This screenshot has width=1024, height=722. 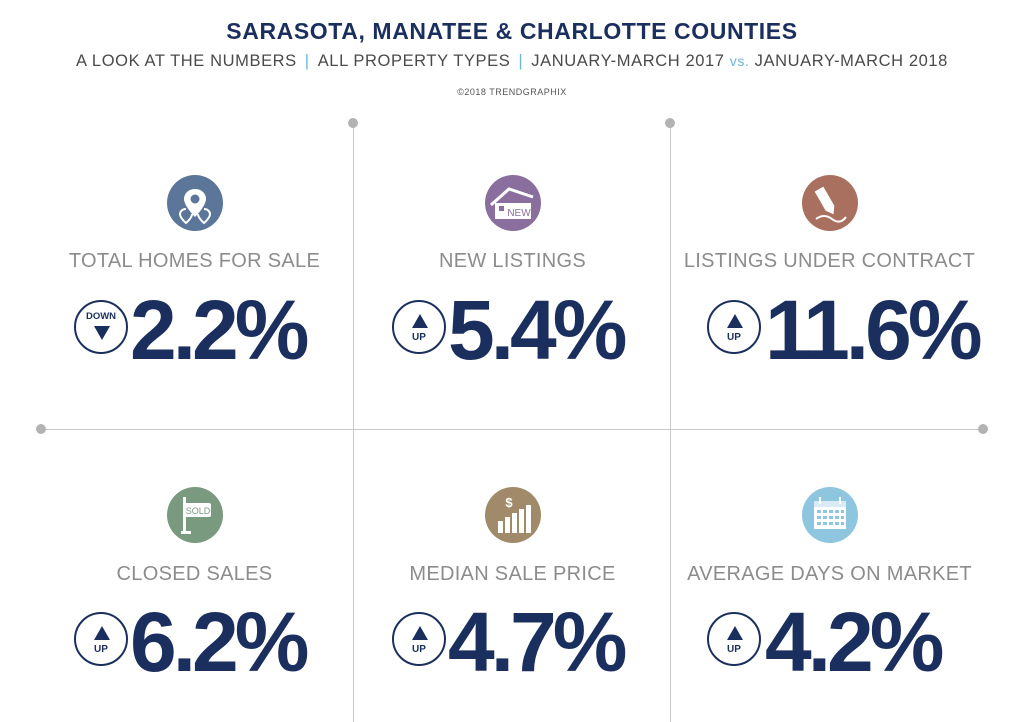 I want to click on grid-divider-vertical-right, so click(x=670, y=422).